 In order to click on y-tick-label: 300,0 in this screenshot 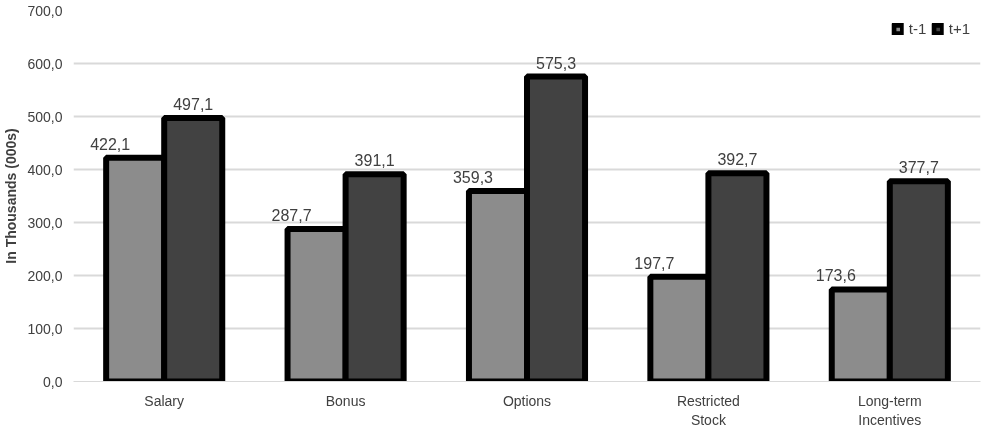, I will do `click(45, 222)`.